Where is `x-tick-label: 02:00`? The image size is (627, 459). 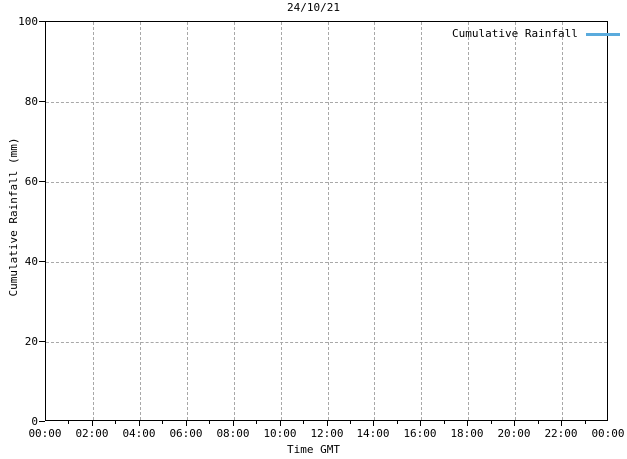
x-tick-label: 02:00 is located at coordinates (92, 433).